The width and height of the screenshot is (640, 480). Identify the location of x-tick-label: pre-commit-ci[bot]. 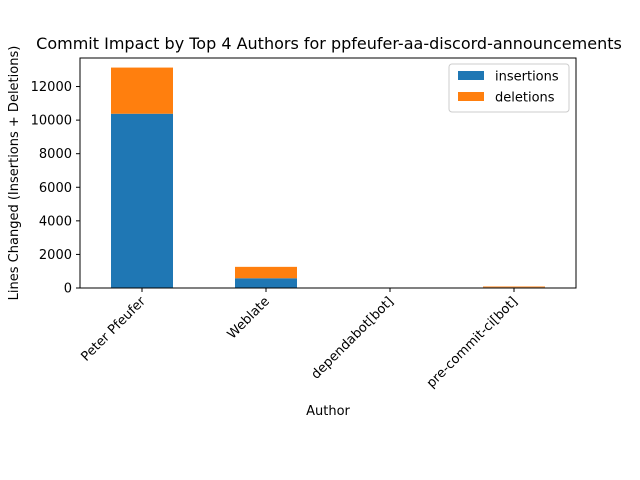
(472, 342).